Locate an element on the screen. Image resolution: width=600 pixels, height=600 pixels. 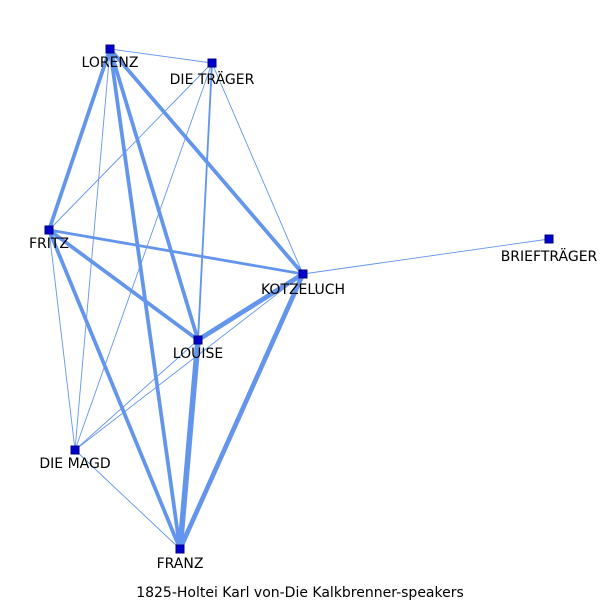
edge-fritz-franz is located at coordinates (114, 389).